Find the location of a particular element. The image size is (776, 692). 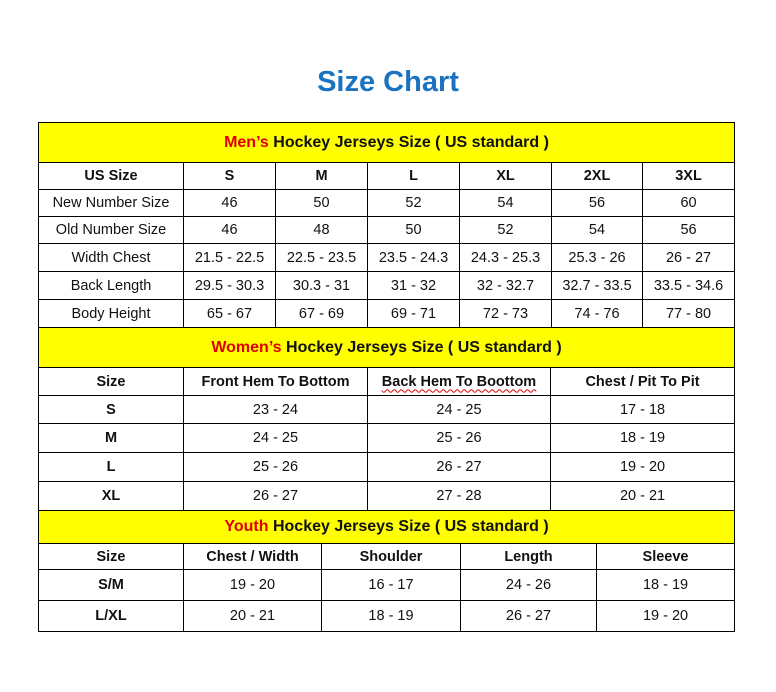

table-cell: 20 - 21 is located at coordinates (642, 496).